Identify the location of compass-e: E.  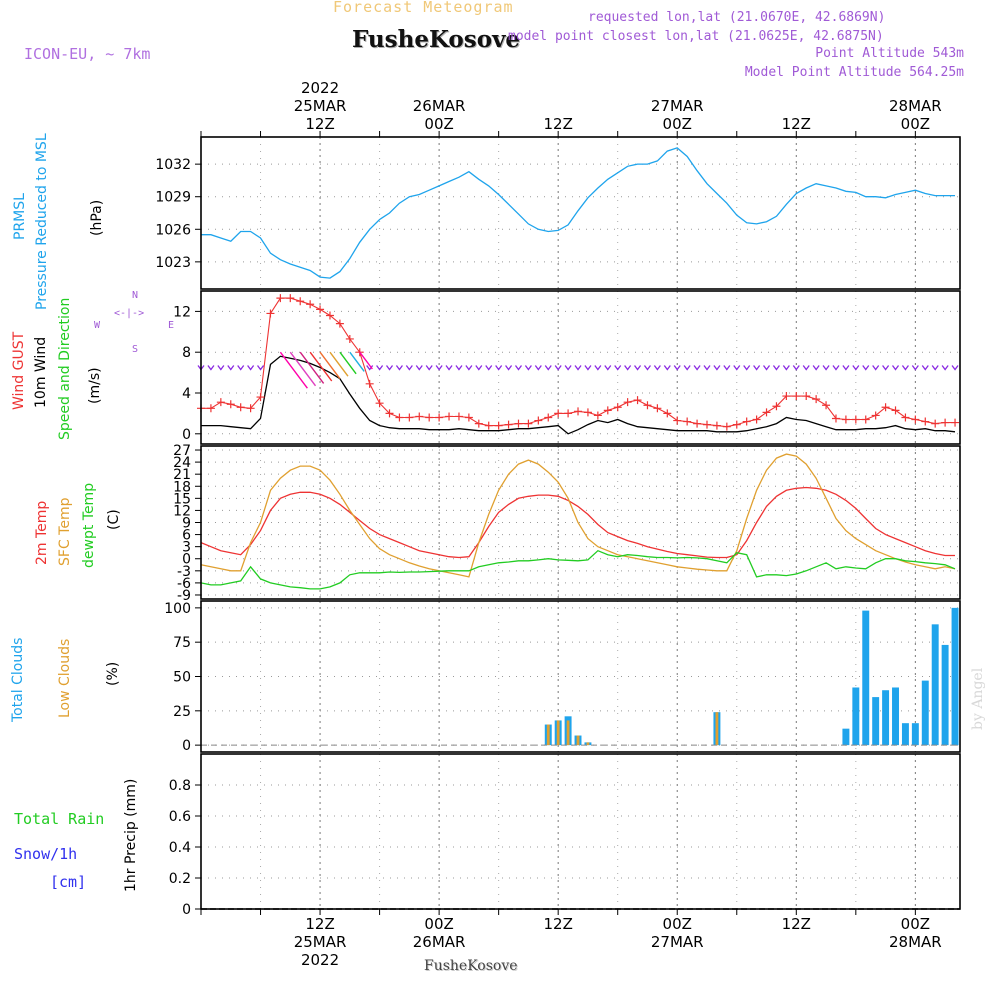
(171, 325).